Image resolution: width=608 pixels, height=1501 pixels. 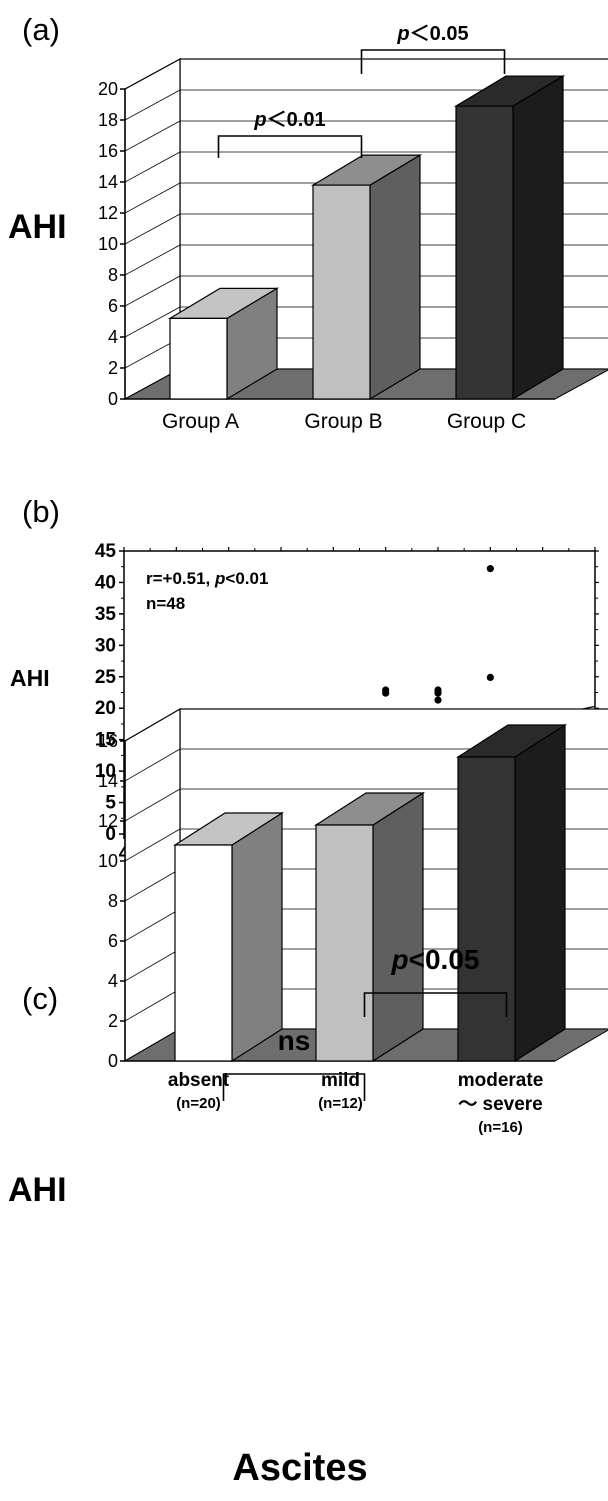 What do you see at coordinates (439, 34) in the screenshot?
I see `p-value: ＜0.05` at bounding box center [439, 34].